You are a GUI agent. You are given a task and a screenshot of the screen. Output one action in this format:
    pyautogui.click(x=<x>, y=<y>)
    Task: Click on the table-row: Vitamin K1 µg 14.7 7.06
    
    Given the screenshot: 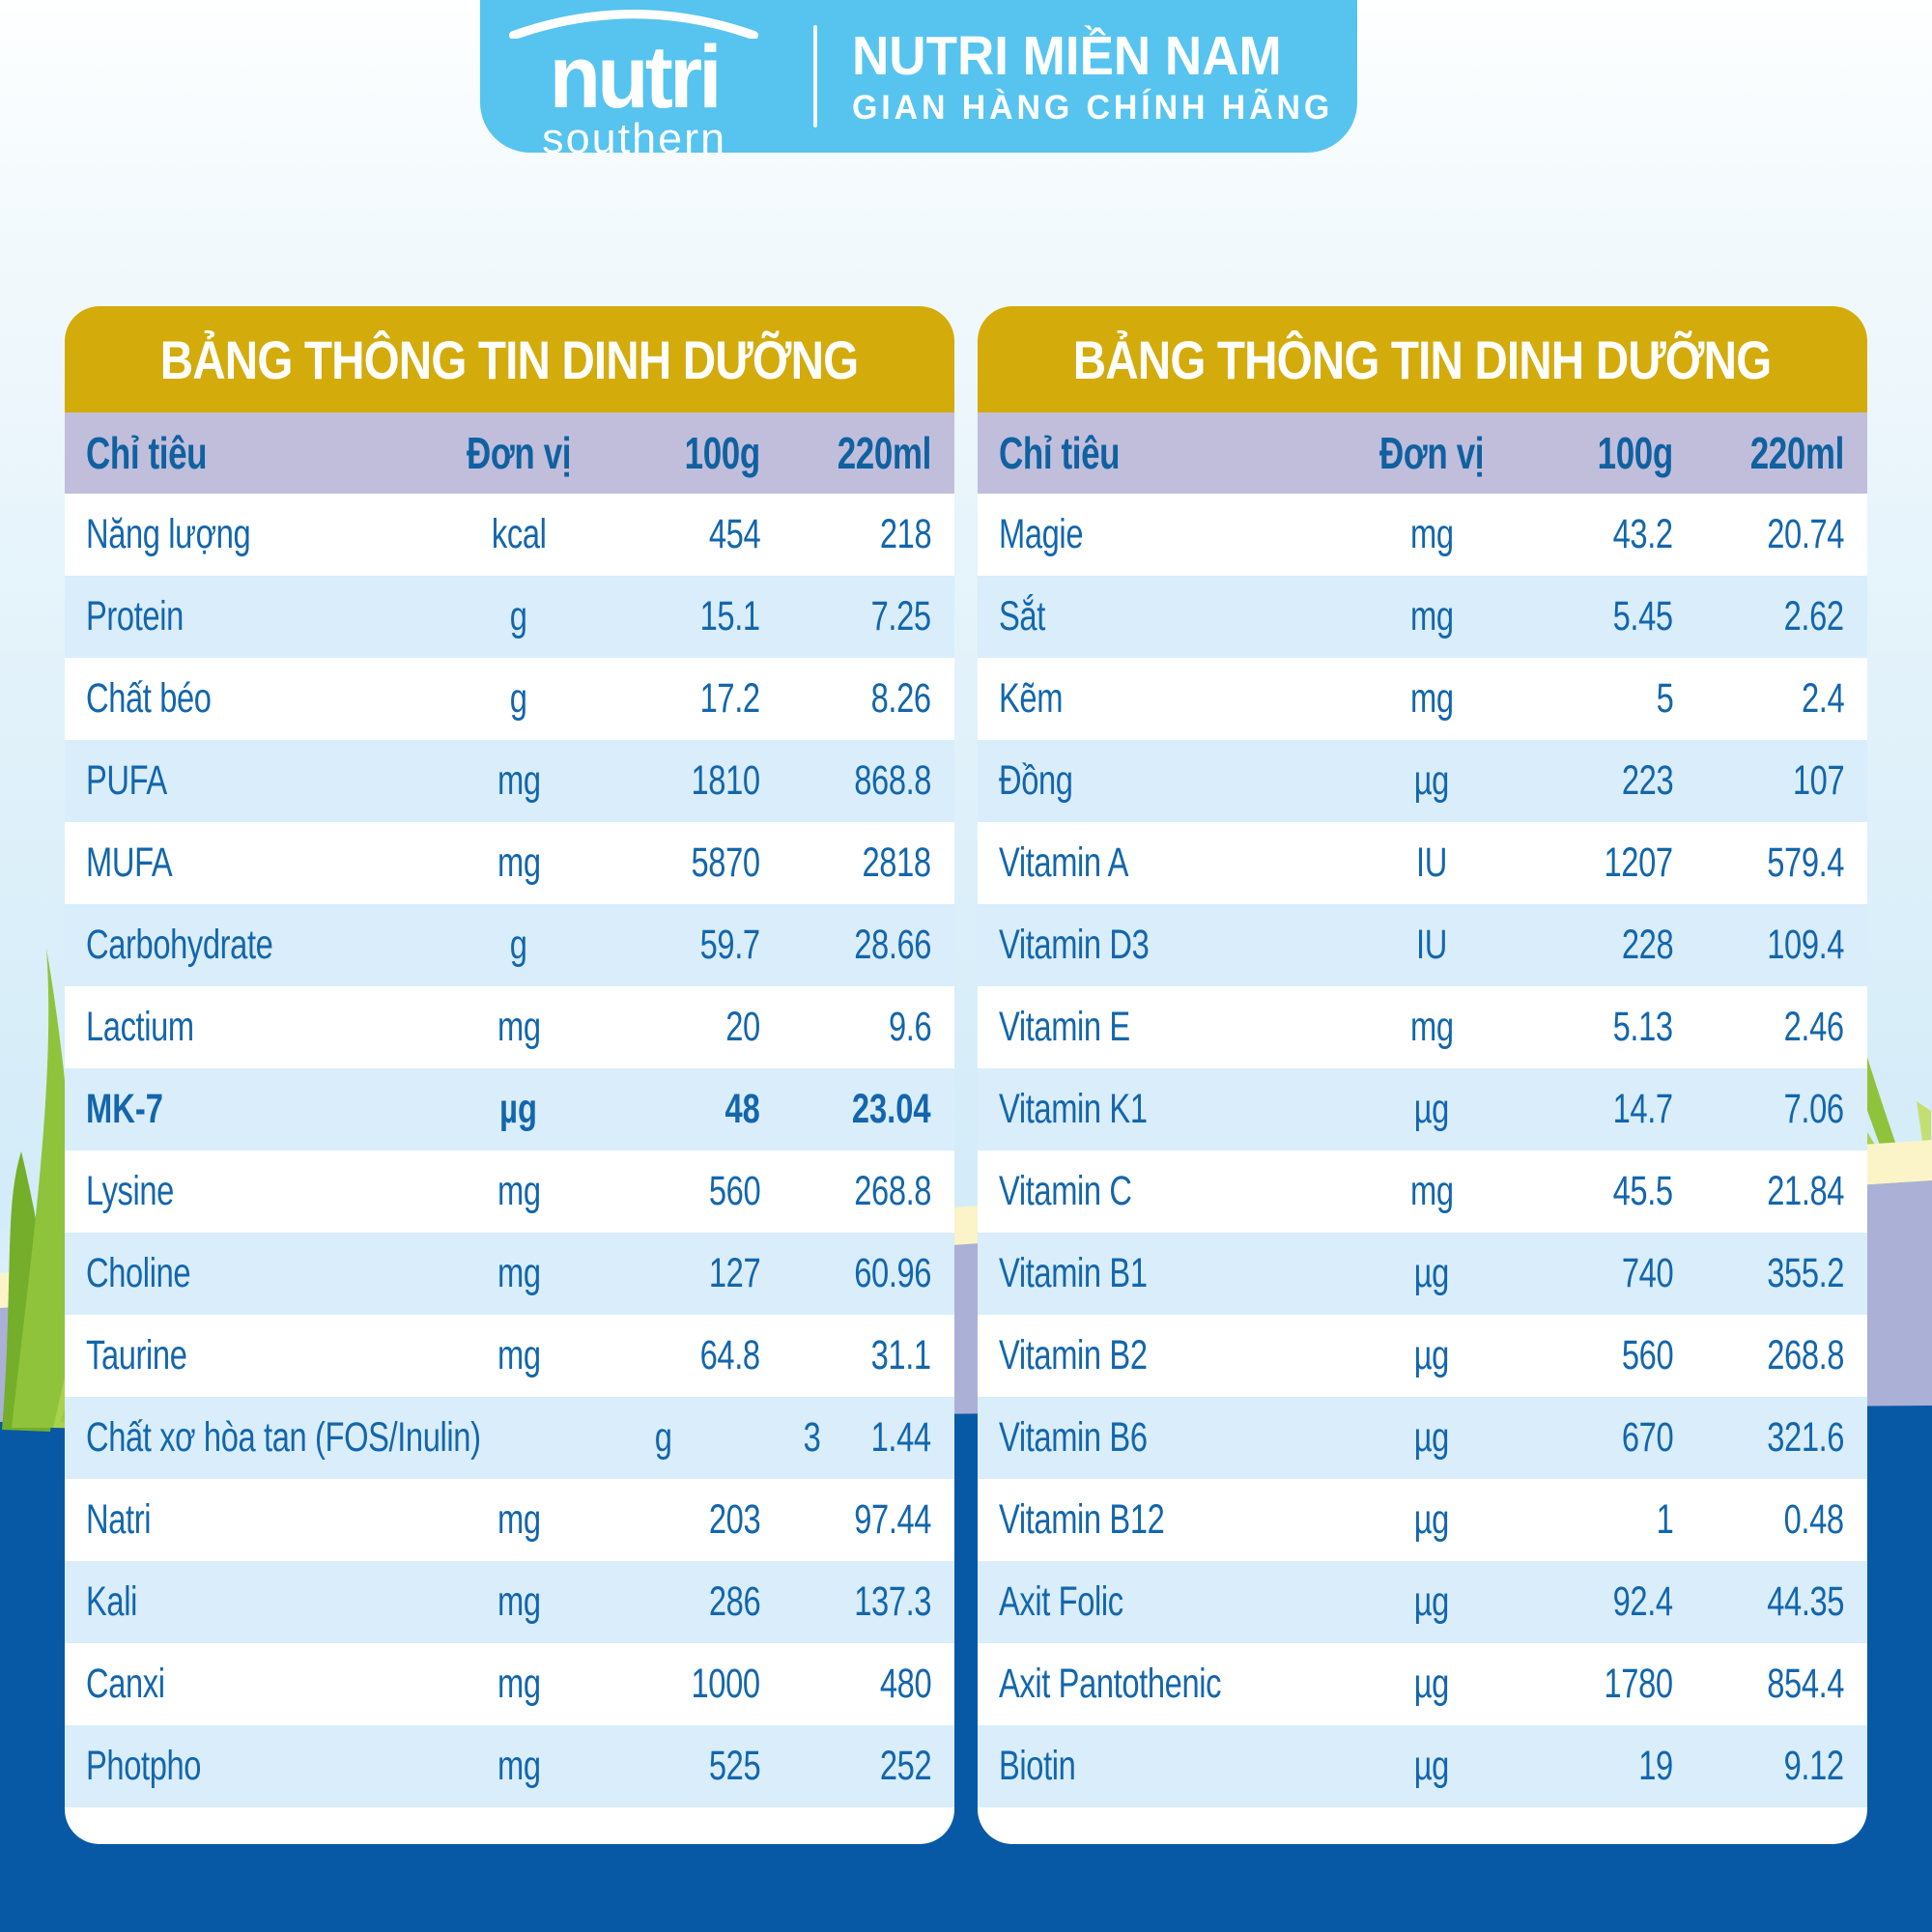 What is the action you would take?
    pyautogui.click(x=1422, y=1109)
    